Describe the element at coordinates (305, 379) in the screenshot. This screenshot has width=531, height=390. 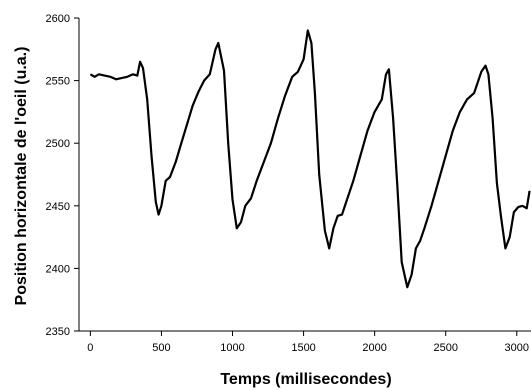
I see `x-axis-title: Temps (millisecondes)` at that location.